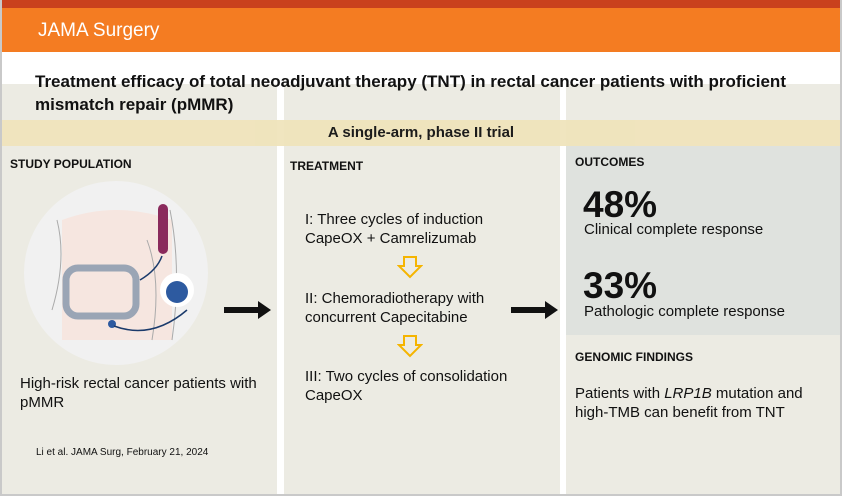 The width and height of the screenshot is (842, 496). Describe the element at coordinates (620, 285) in the screenshot. I see `outcome-value: 33%` at that location.